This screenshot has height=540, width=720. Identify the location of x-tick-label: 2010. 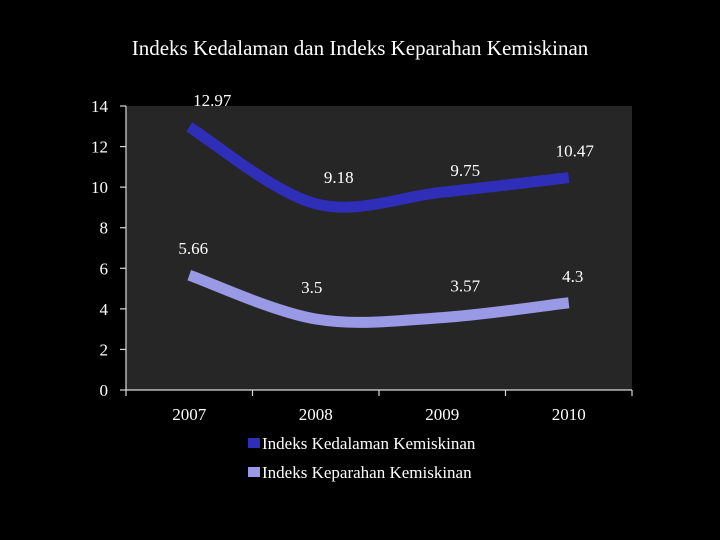
(569, 414).